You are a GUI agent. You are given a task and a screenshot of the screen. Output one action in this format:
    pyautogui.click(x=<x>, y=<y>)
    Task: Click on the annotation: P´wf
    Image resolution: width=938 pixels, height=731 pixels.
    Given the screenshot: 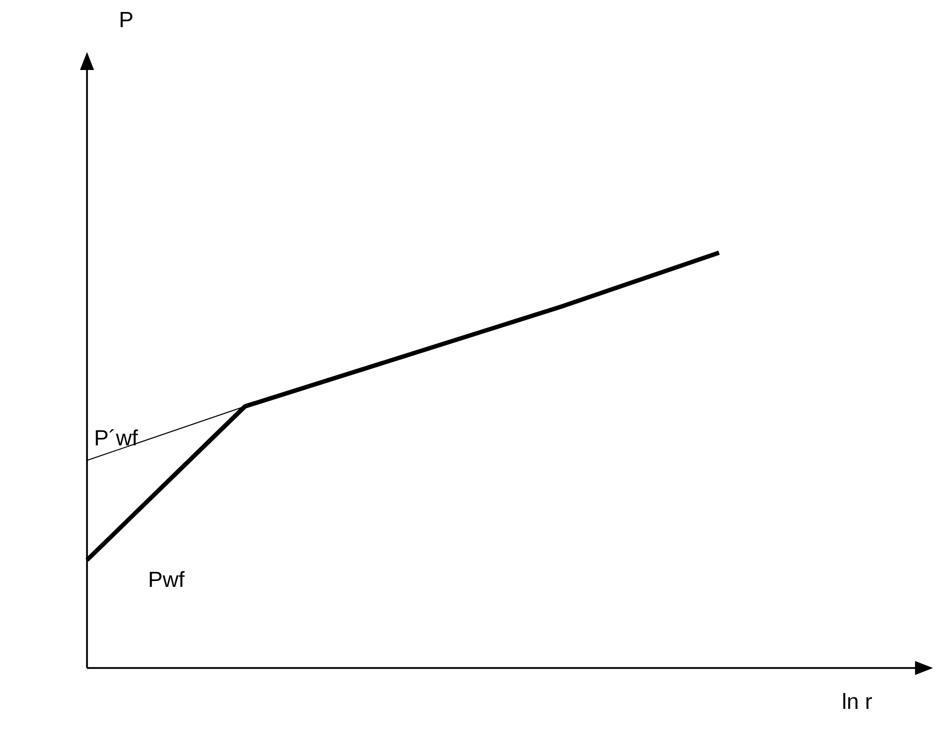 What is the action you would take?
    pyautogui.click(x=117, y=437)
    